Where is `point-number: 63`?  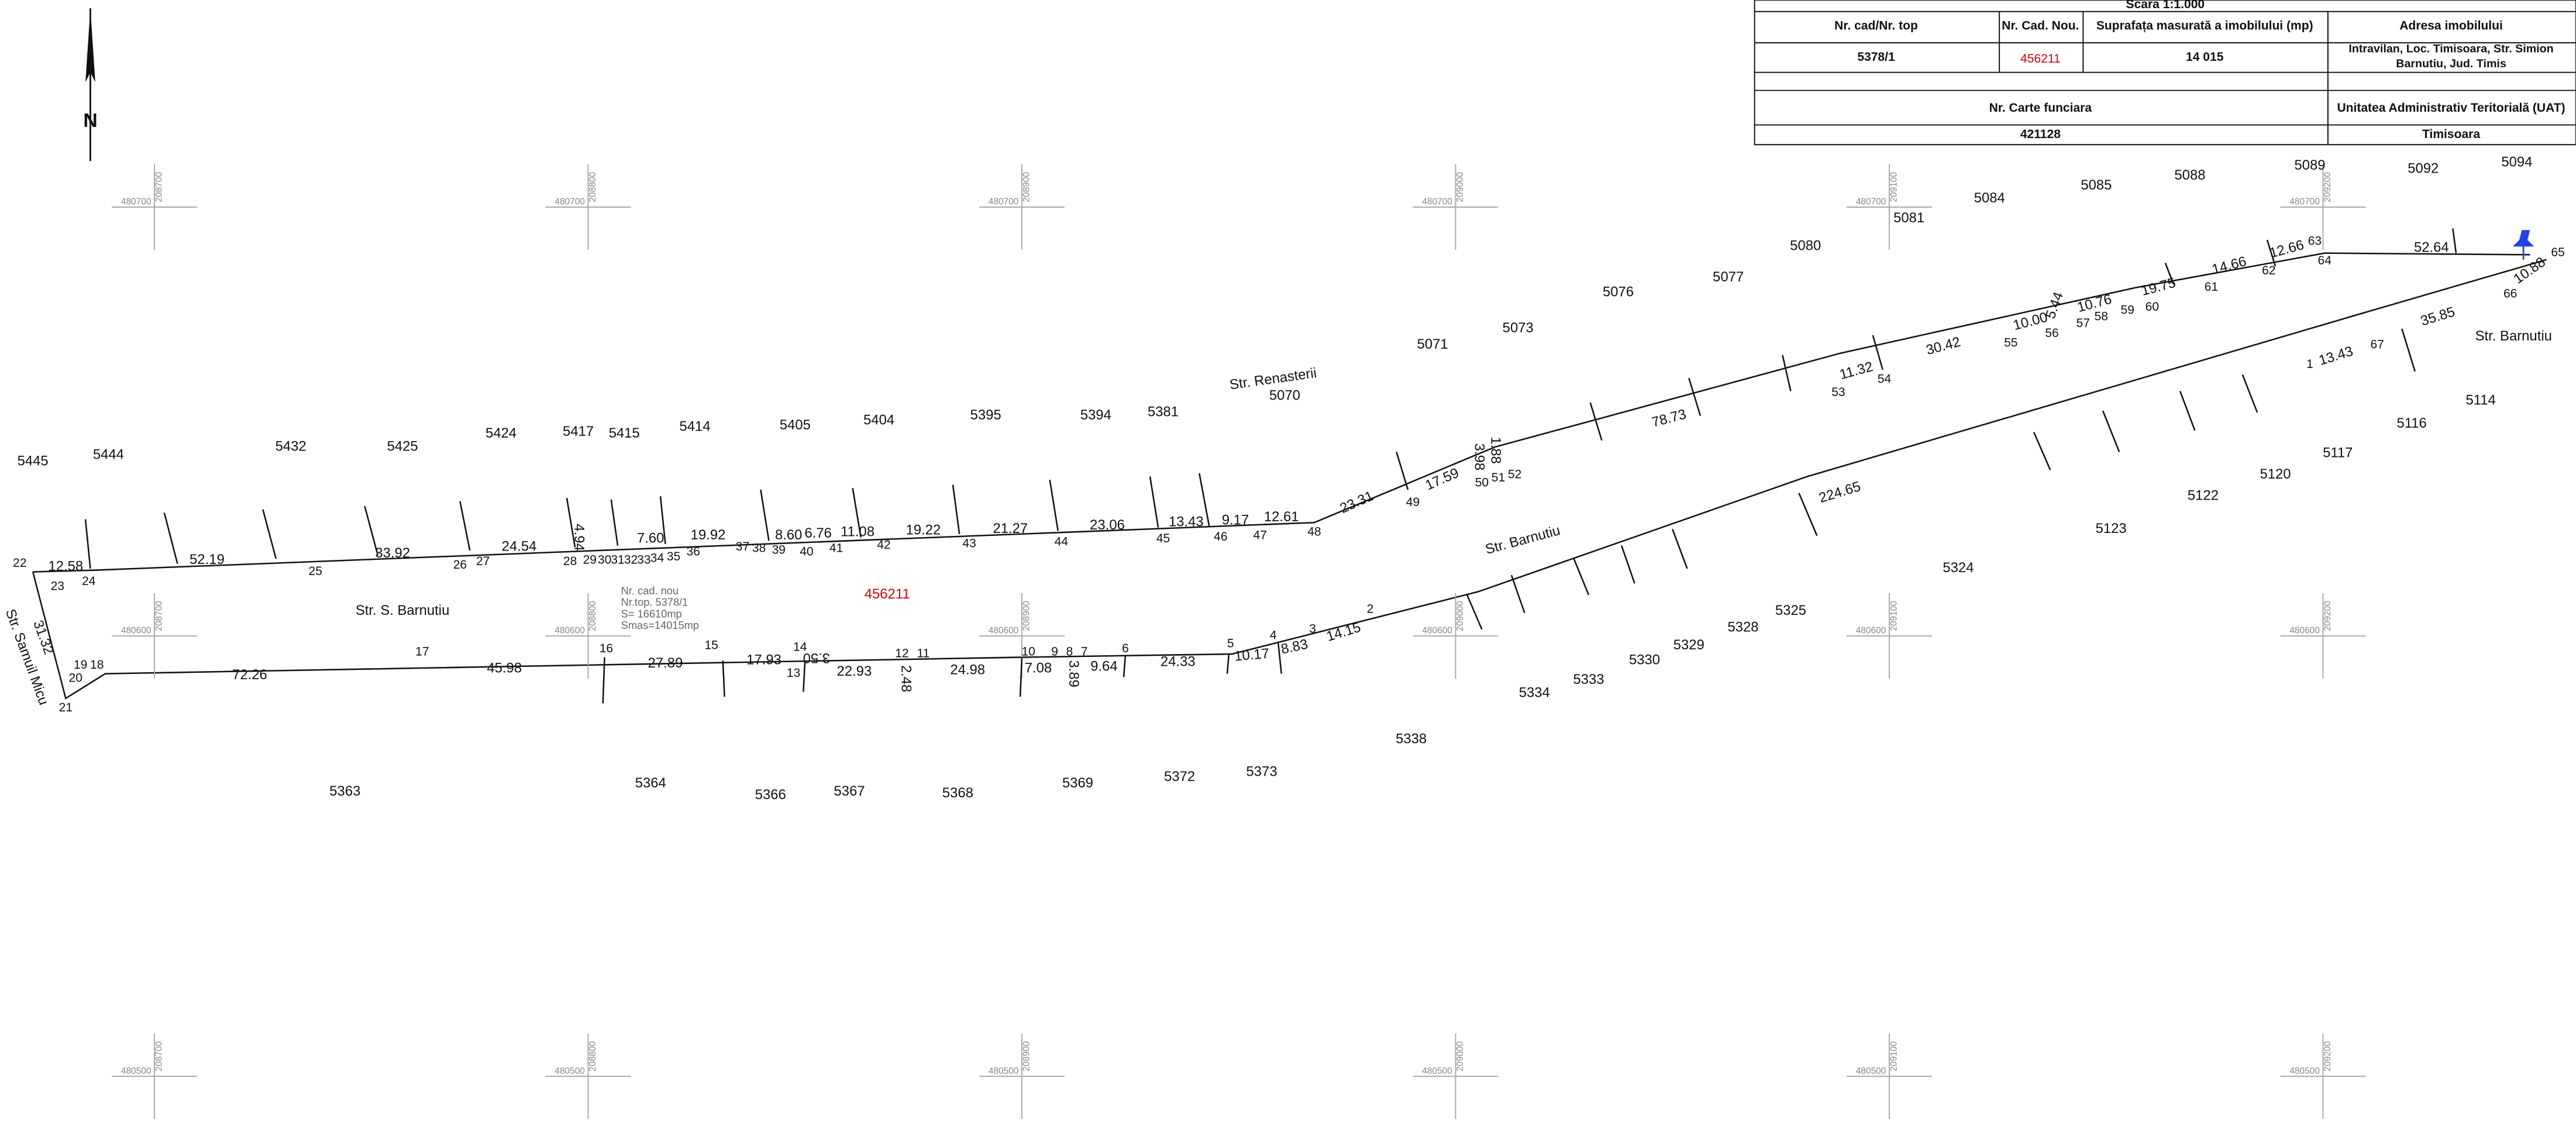
point-number: 63 is located at coordinates (2315, 242).